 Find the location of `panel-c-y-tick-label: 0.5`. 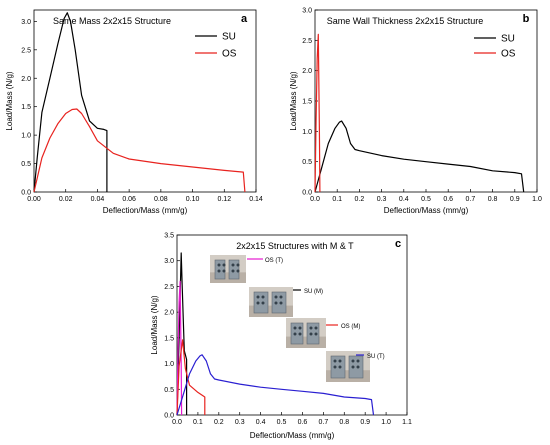

panel-c-y-tick-label: 0.5 is located at coordinates (169, 390).